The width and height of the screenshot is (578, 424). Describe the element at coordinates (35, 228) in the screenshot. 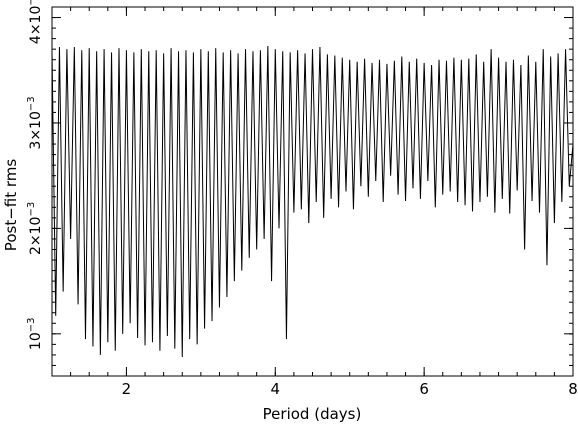

I see `y-tick-label: 2×10−3` at that location.